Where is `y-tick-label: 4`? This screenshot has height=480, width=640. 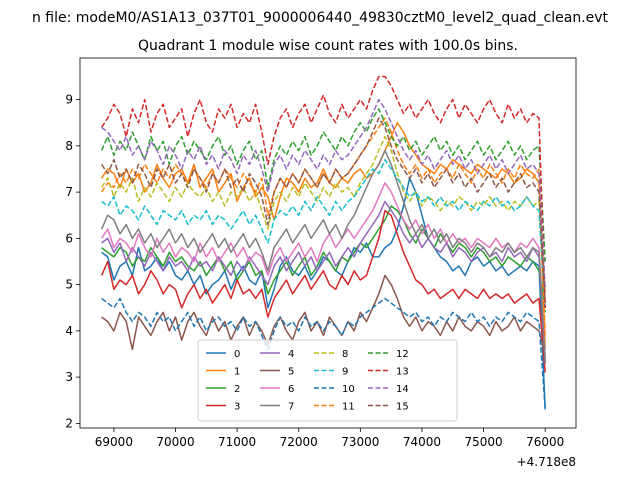 y-tick-label: 4 is located at coordinates (69, 331).